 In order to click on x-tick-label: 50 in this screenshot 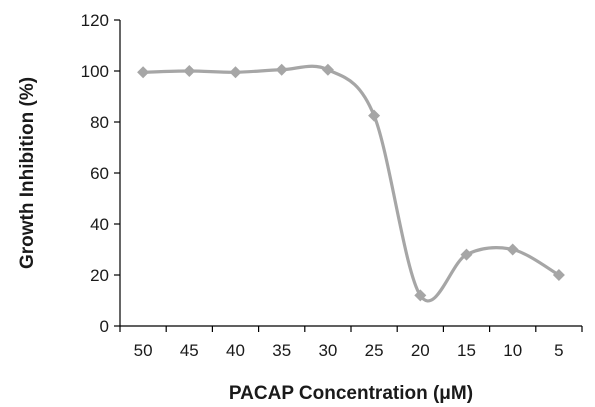, I will do `click(143, 350)`.